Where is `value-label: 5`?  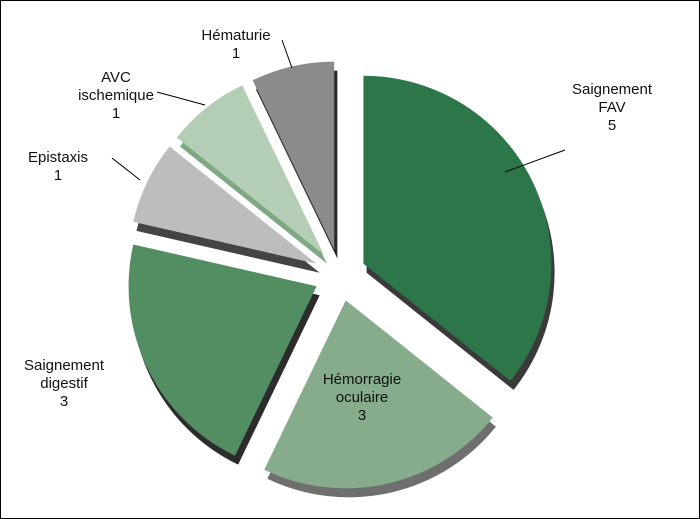
value-label: 5 is located at coordinates (612, 125).